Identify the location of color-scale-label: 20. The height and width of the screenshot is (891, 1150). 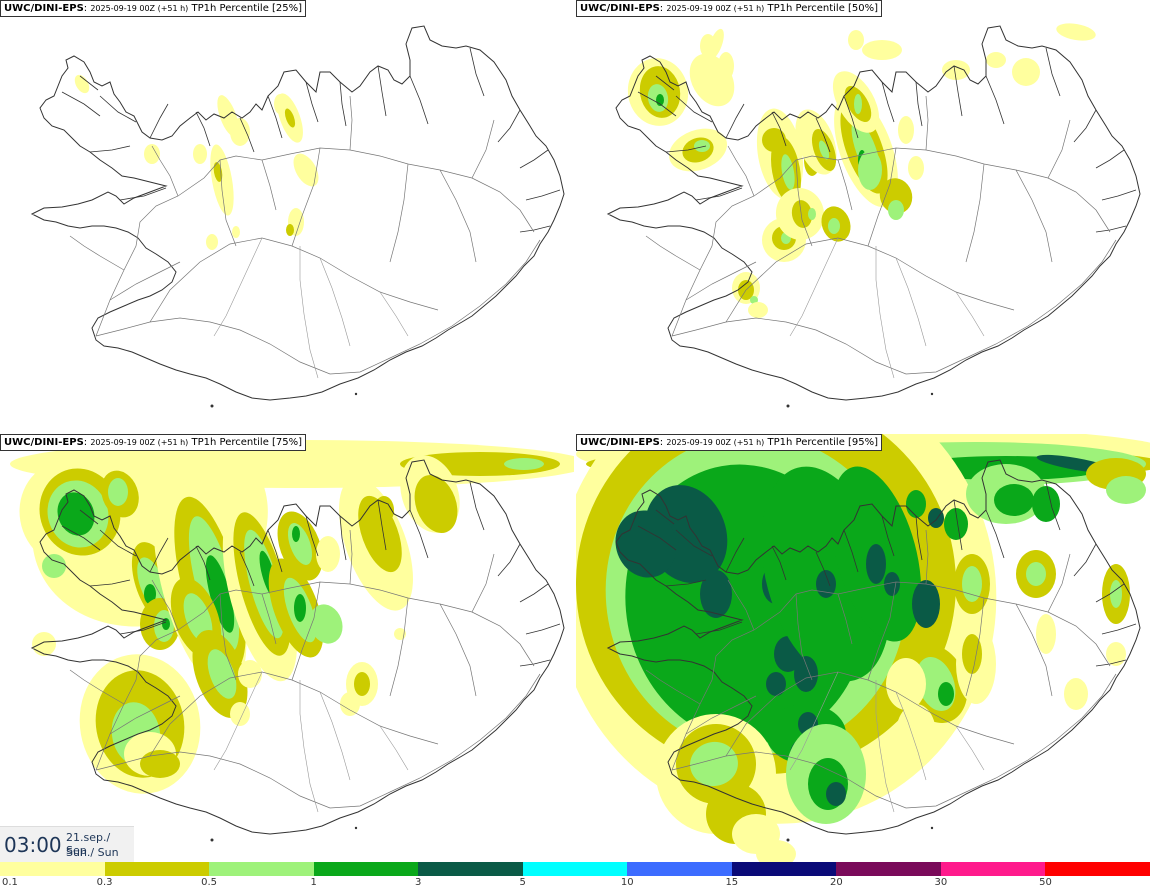
(836, 882).